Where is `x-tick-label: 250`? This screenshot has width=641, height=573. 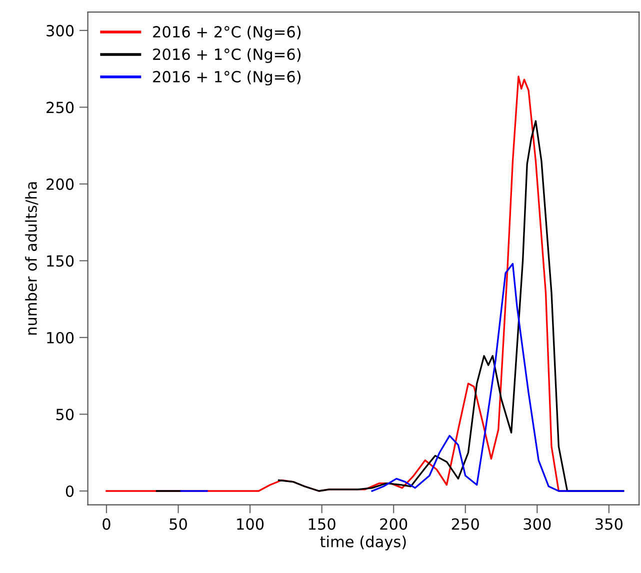 x-tick-label: 250 is located at coordinates (465, 524).